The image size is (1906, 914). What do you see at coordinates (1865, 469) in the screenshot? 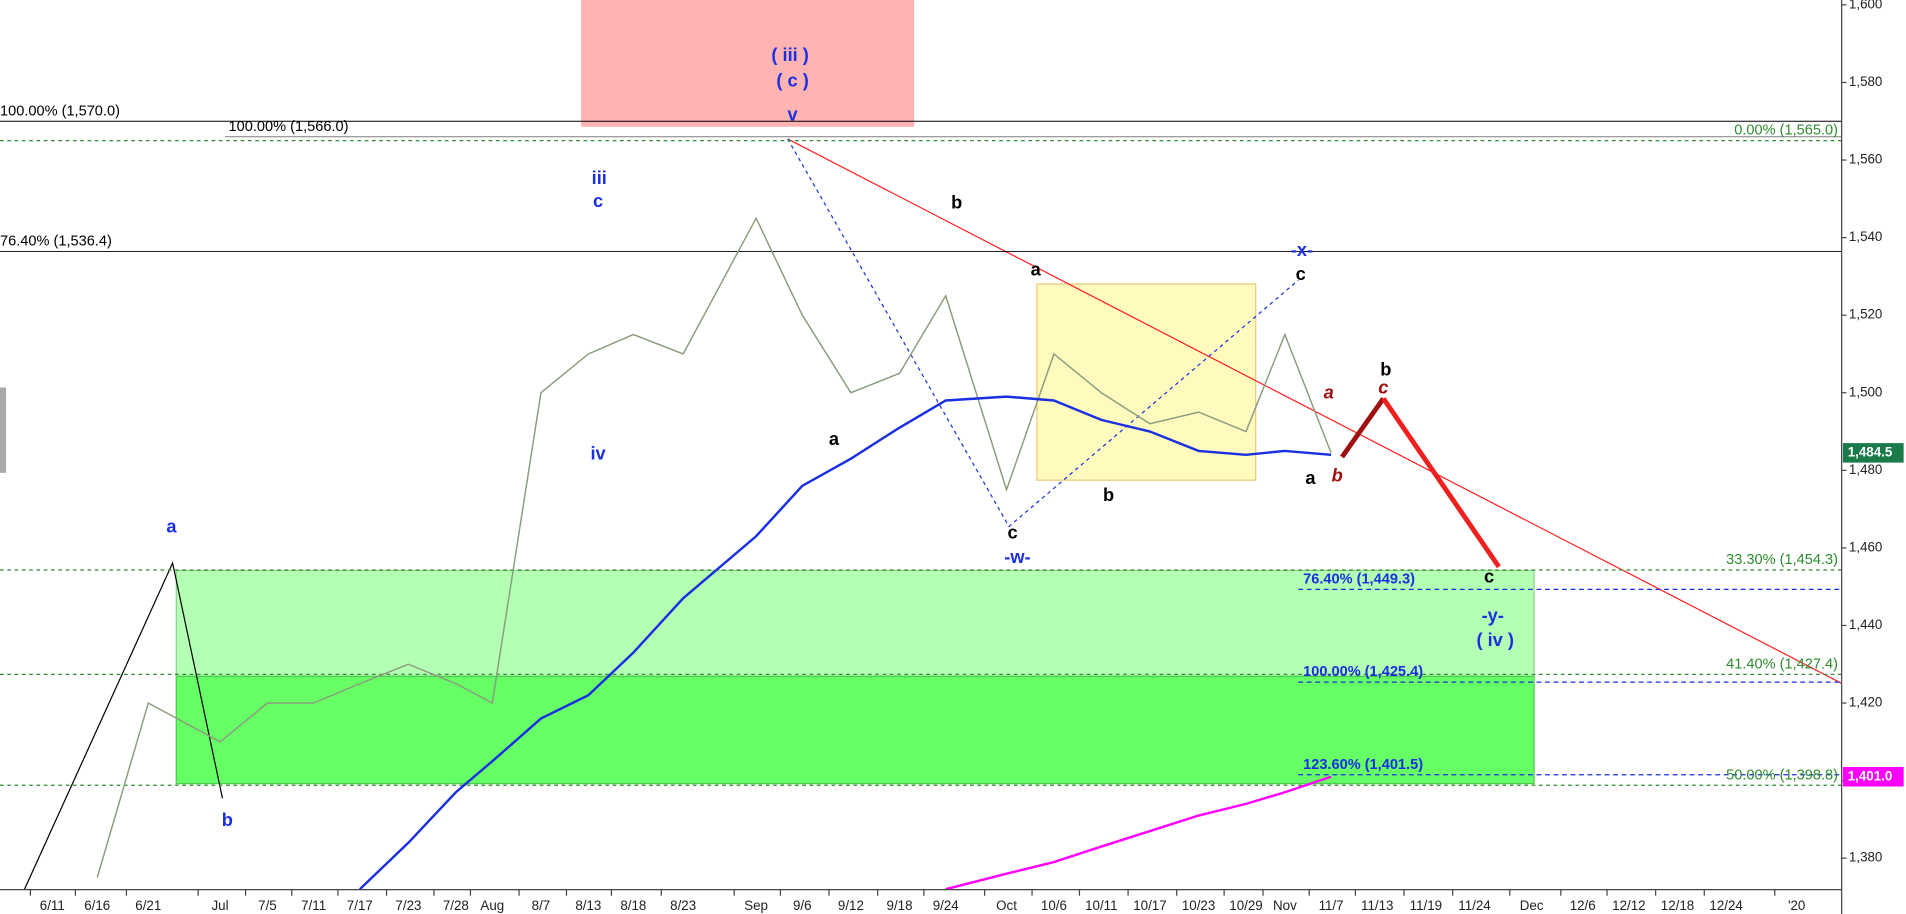
I see `y-tick-label: 1,480` at bounding box center [1865, 469].